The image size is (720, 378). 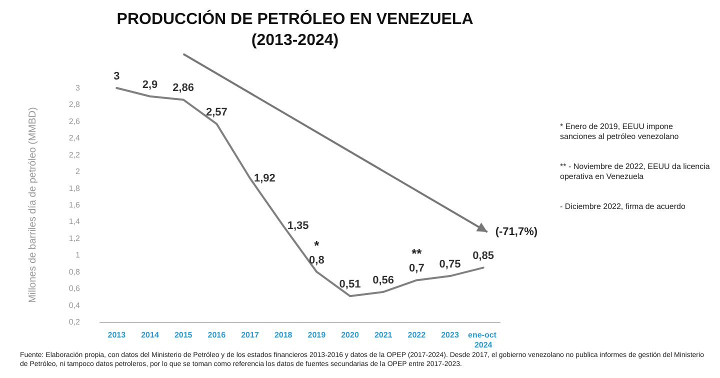 I want to click on x-tick-label: 2016, so click(x=217, y=335).